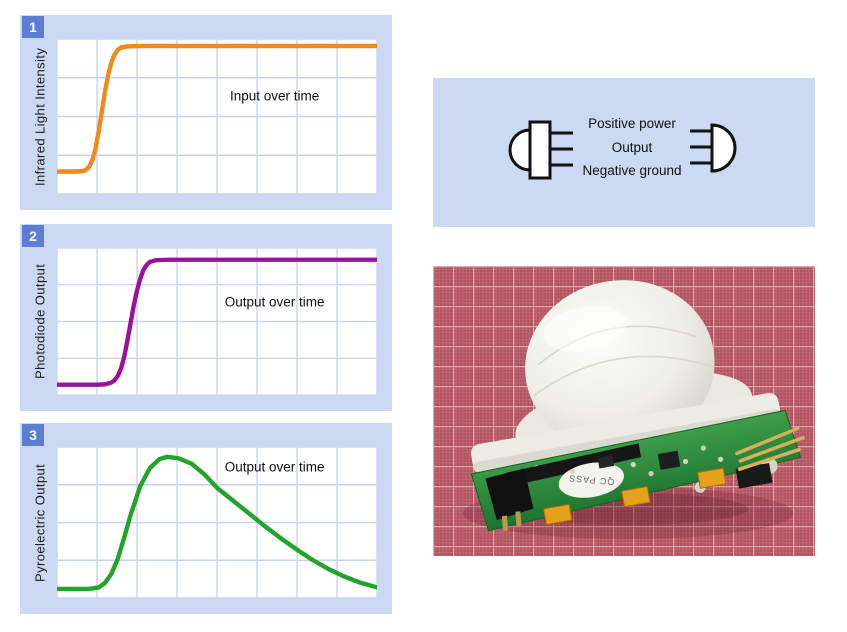 The image size is (847, 632). What do you see at coordinates (574, 465) in the screenshot?
I see `header-row` at bounding box center [574, 465].